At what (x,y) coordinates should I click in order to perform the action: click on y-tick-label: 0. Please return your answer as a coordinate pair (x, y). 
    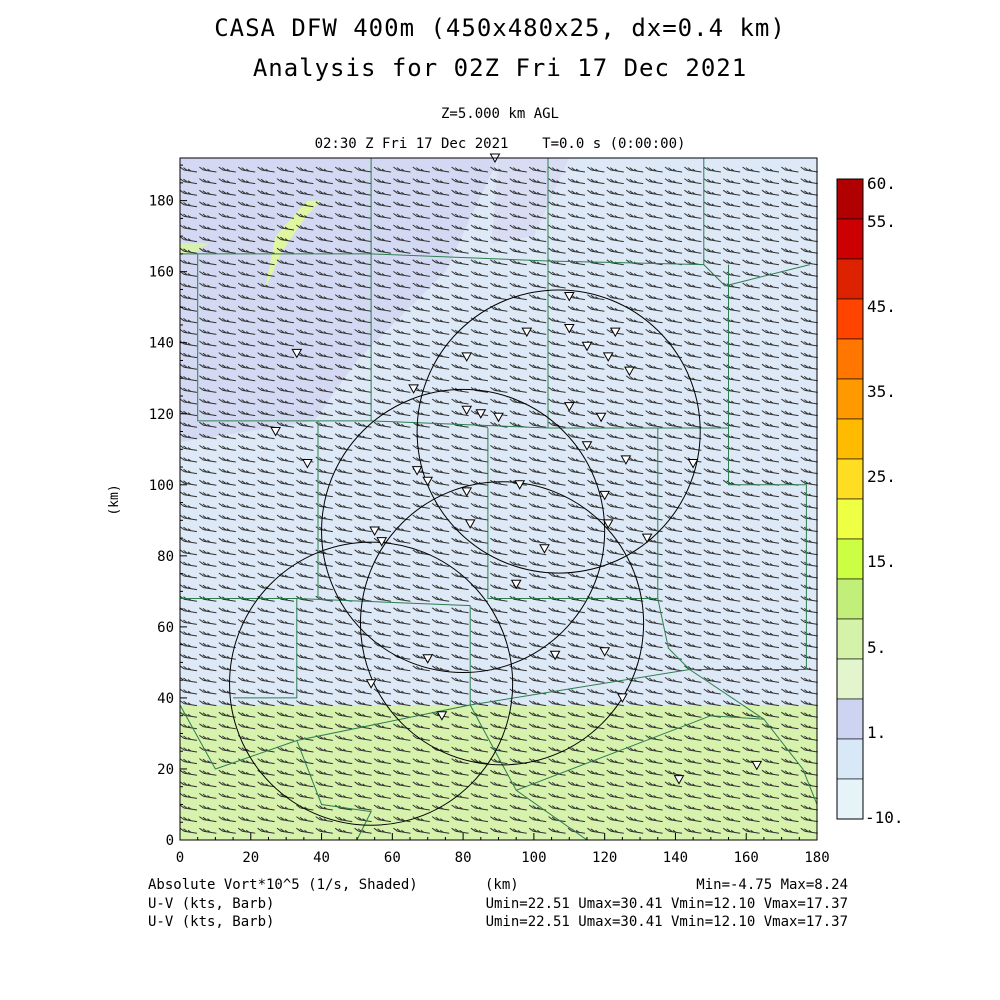
    Looking at the image, I should click on (170, 841).